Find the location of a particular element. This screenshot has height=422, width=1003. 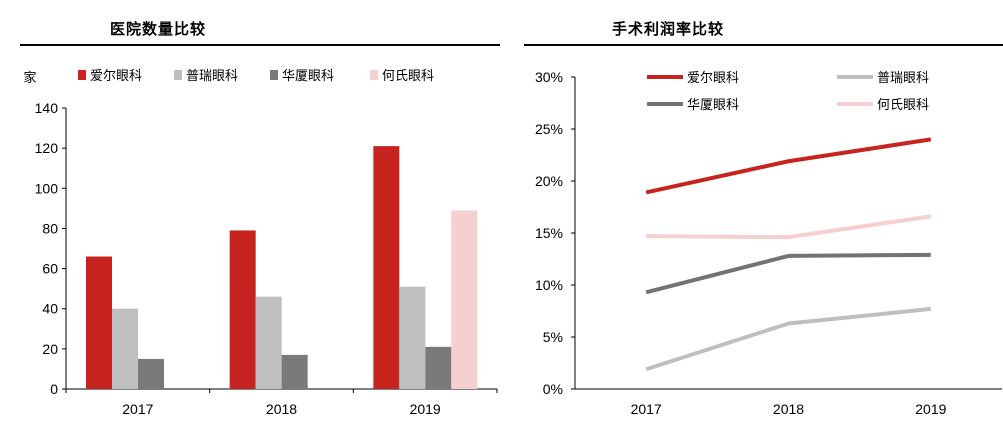

bar-2018-爱尔眼科 is located at coordinates (242, 309).